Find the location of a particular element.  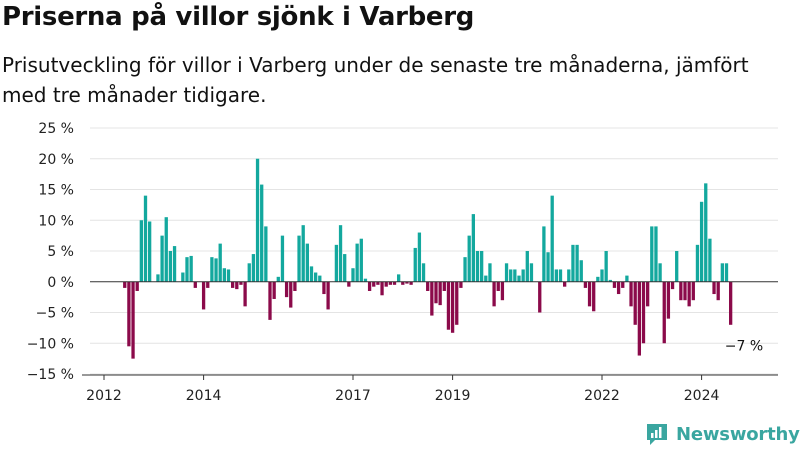

y-tick-label: 15 % is located at coordinates (56, 191).